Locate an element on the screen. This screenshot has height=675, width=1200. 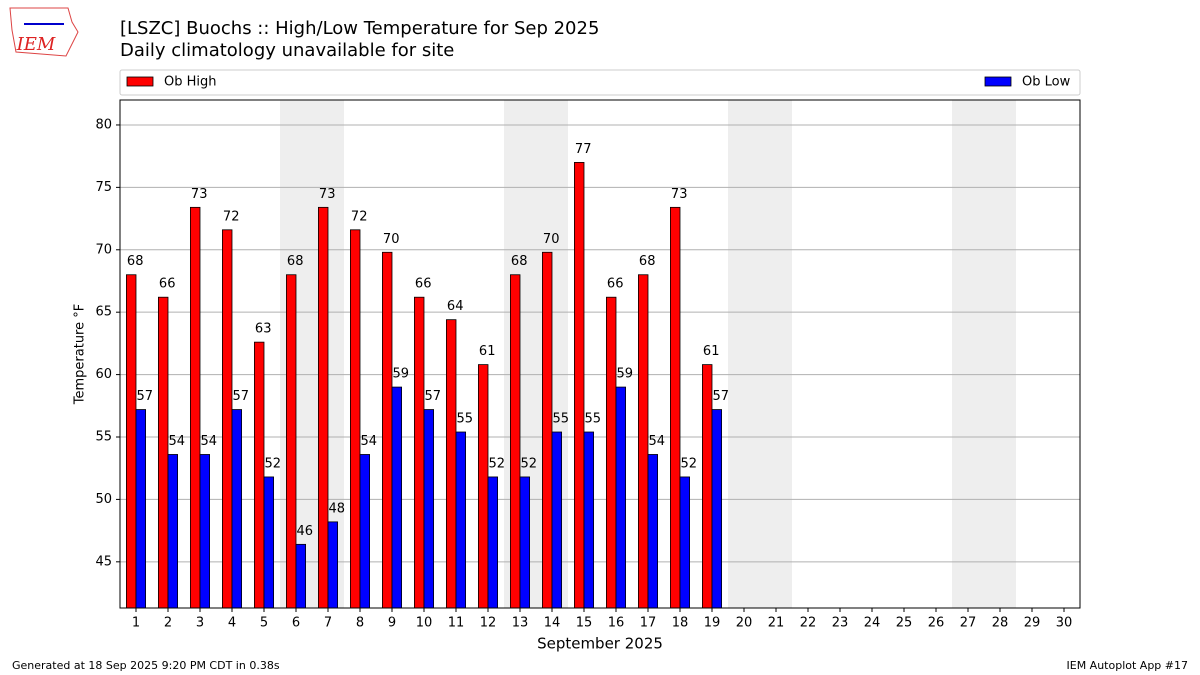
legend-label: Ob High is located at coordinates (190, 82).